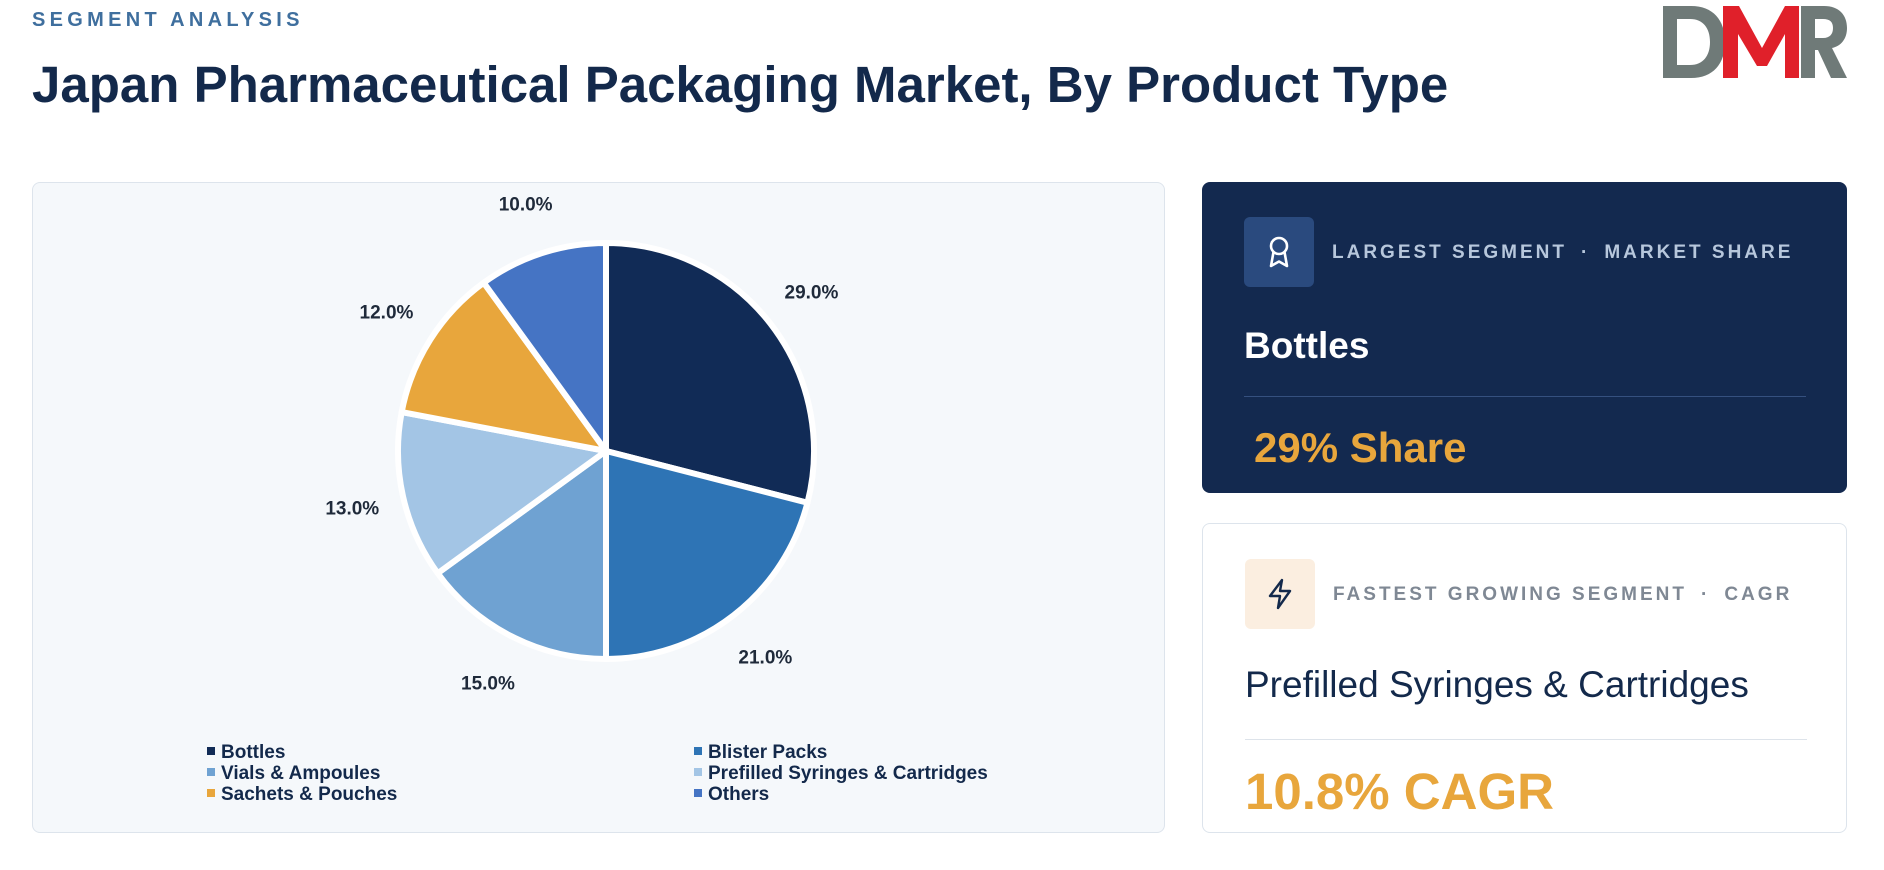 The image size is (1884, 870). Describe the element at coordinates (710, 373) in the screenshot. I see `pie-slice-bottles` at that location.